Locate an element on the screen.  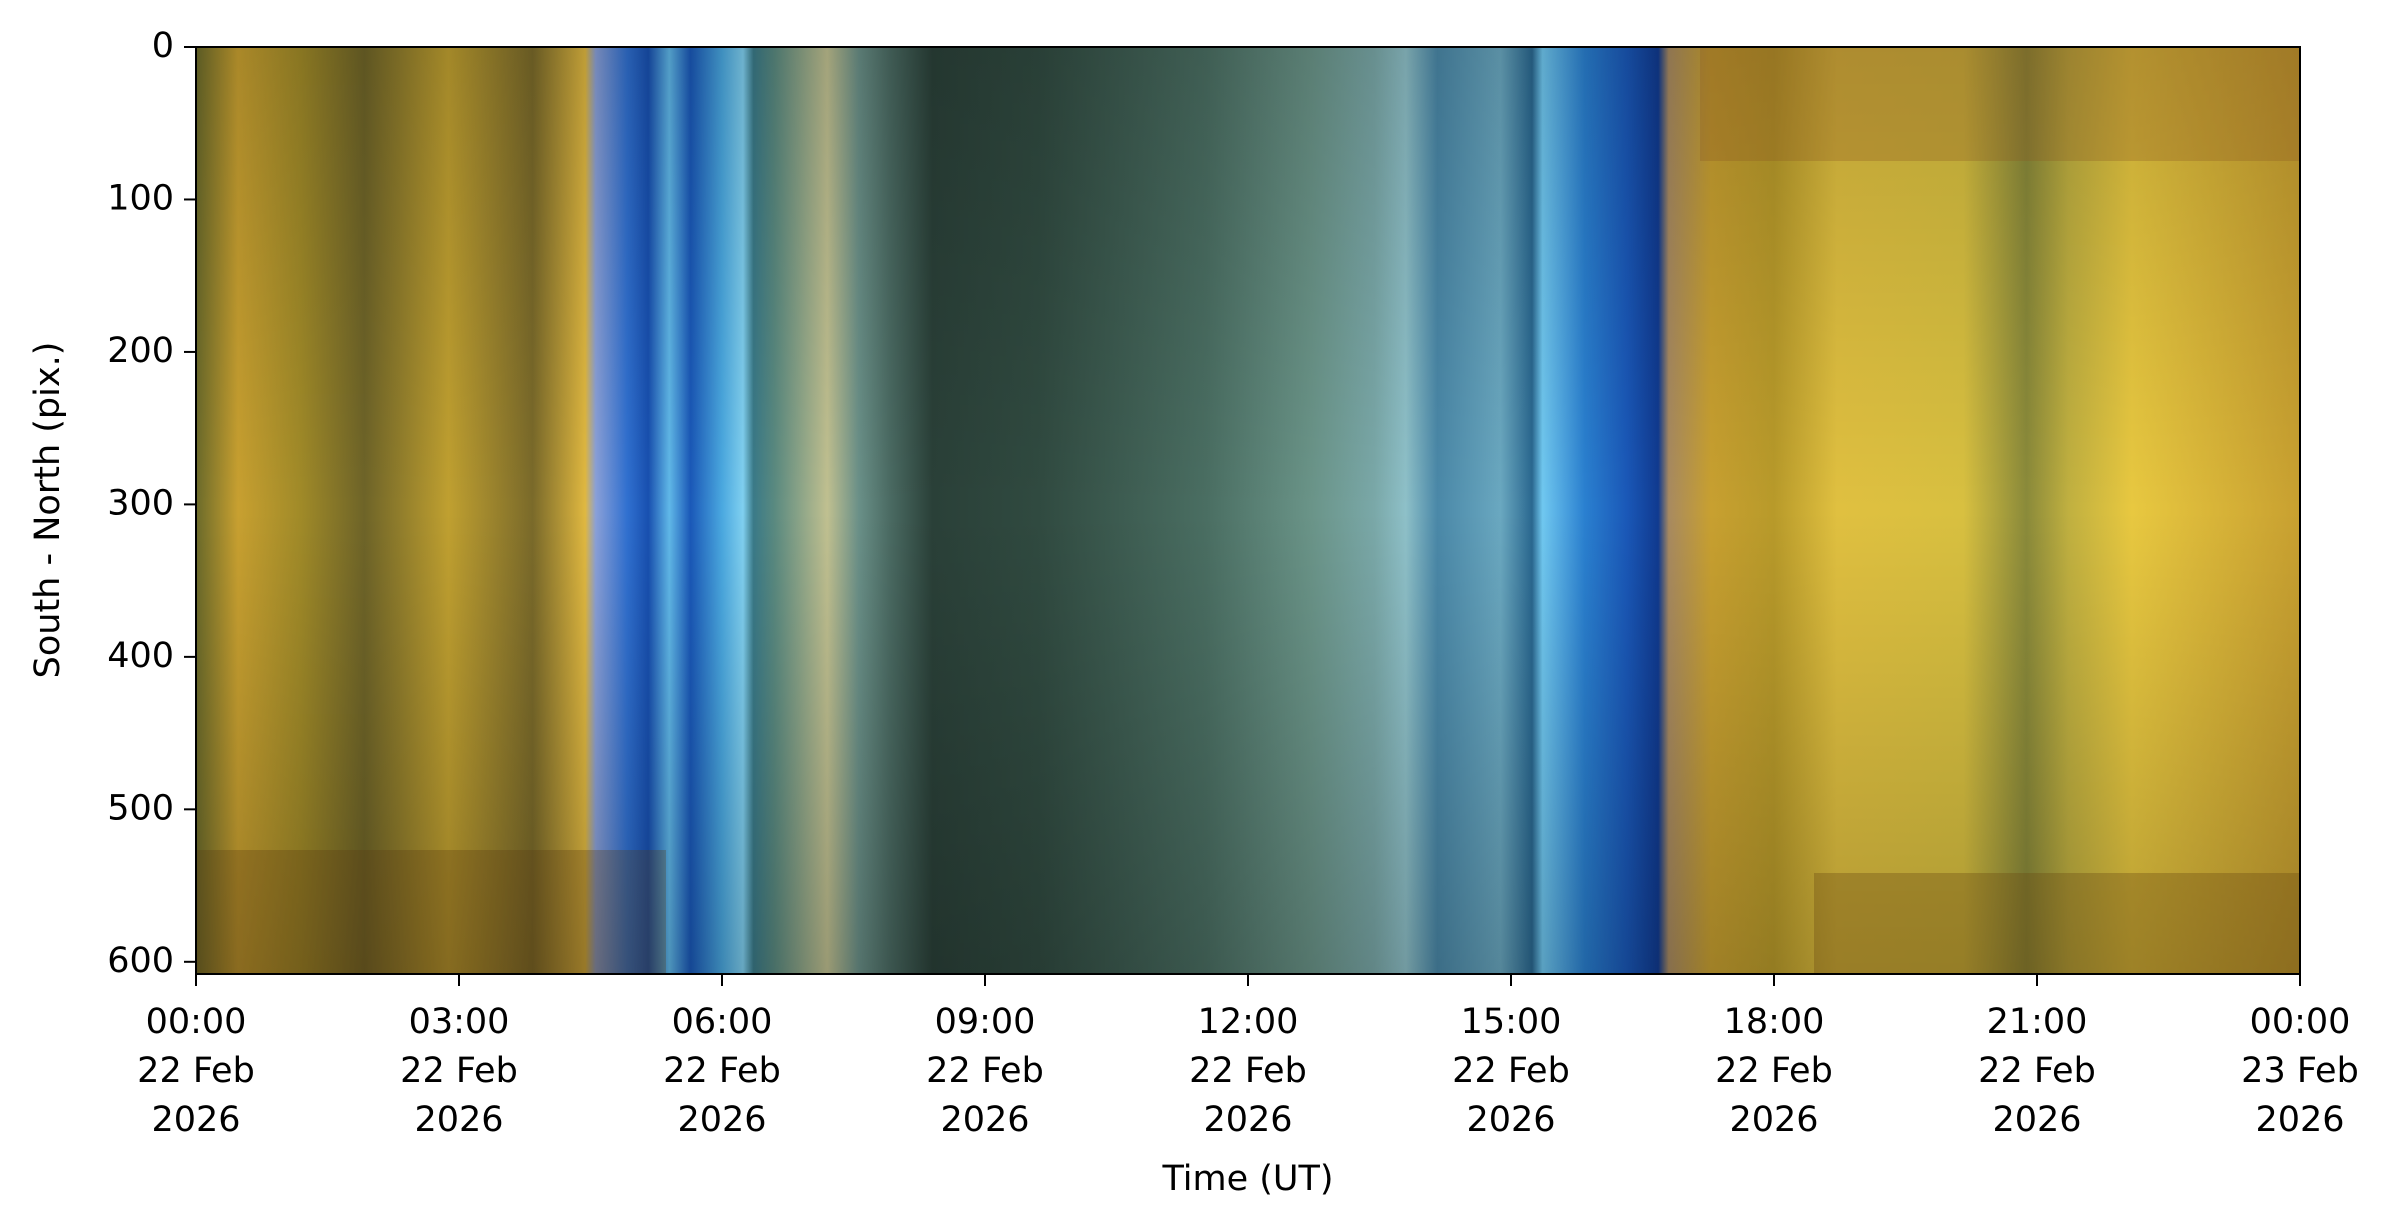
y-tick-label: 400 is located at coordinates (140, 656).